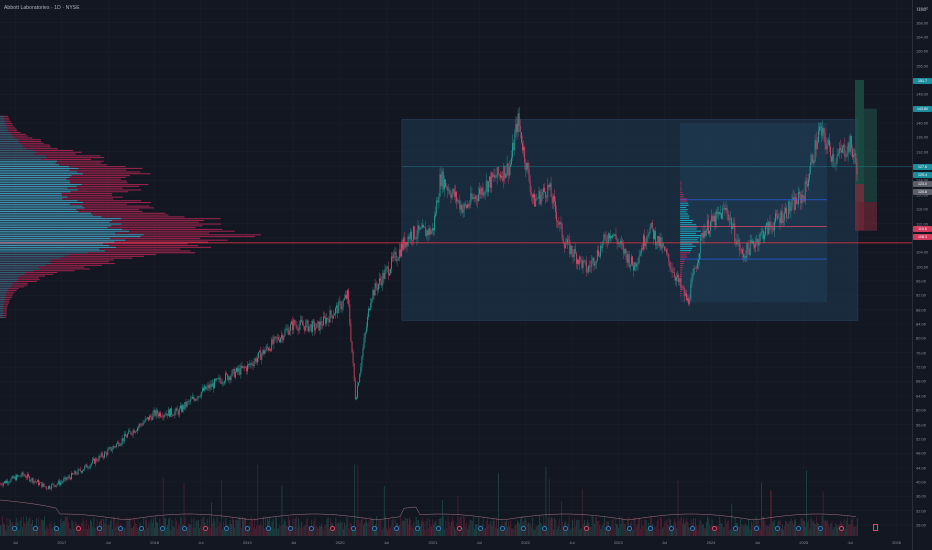 The width and height of the screenshot is (932, 550). I want to click on price-scale, so click(922, 275).